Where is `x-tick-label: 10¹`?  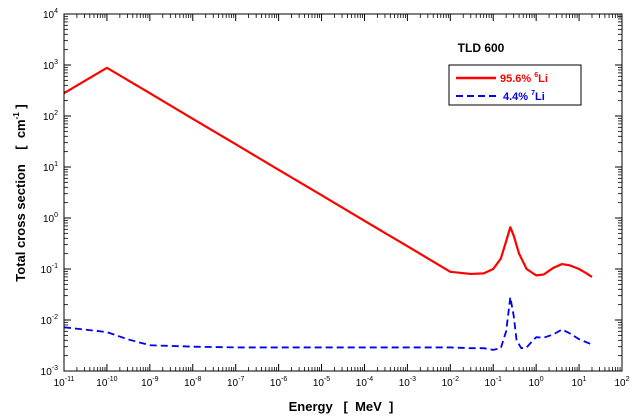
x-tick-label: 10¹ is located at coordinates (579, 382).